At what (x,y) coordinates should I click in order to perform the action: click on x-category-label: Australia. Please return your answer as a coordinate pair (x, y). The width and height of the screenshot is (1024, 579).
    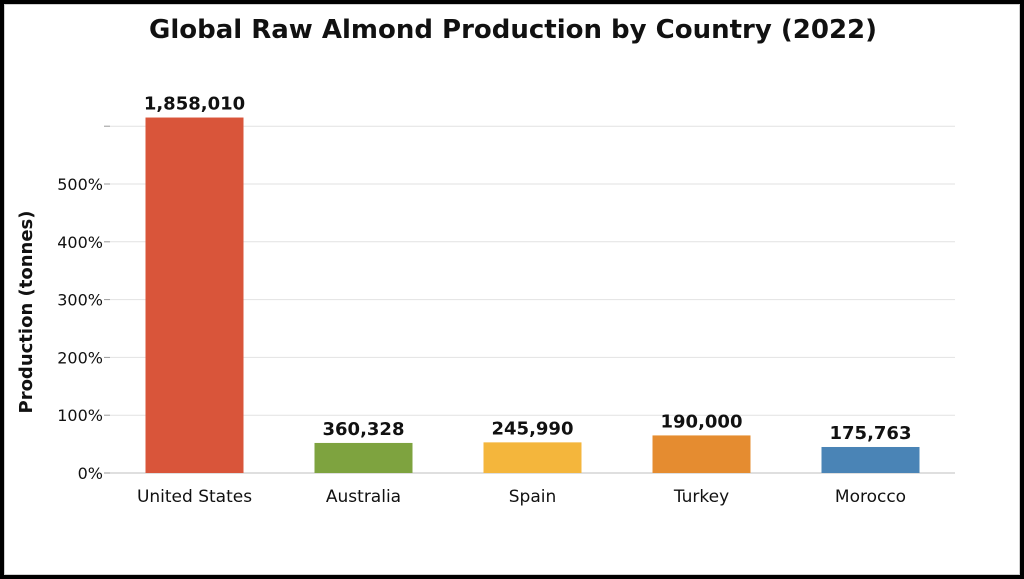
    Looking at the image, I should click on (363, 497).